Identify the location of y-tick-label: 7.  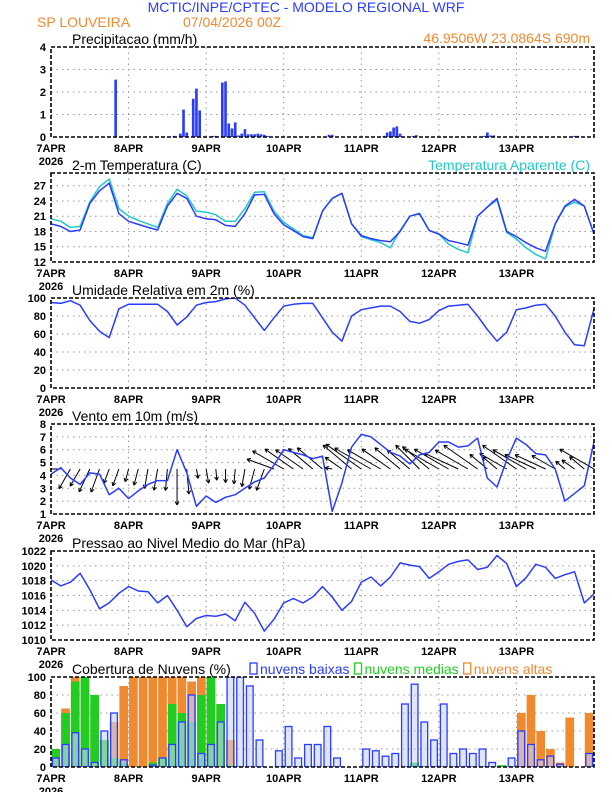
(43, 438).